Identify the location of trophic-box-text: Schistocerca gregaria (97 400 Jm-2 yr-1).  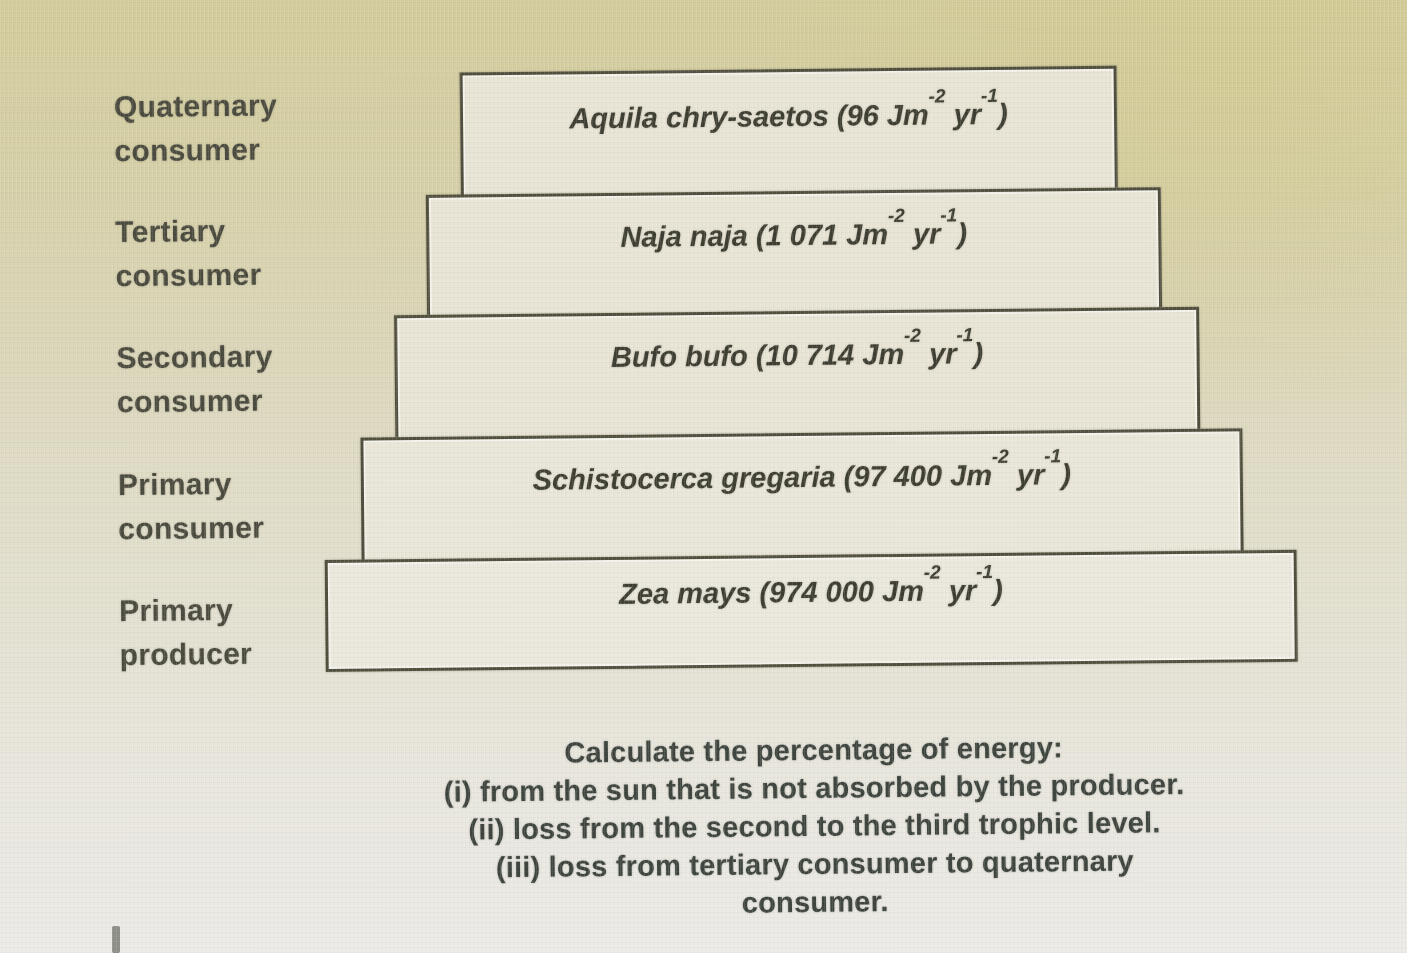
(802, 471).